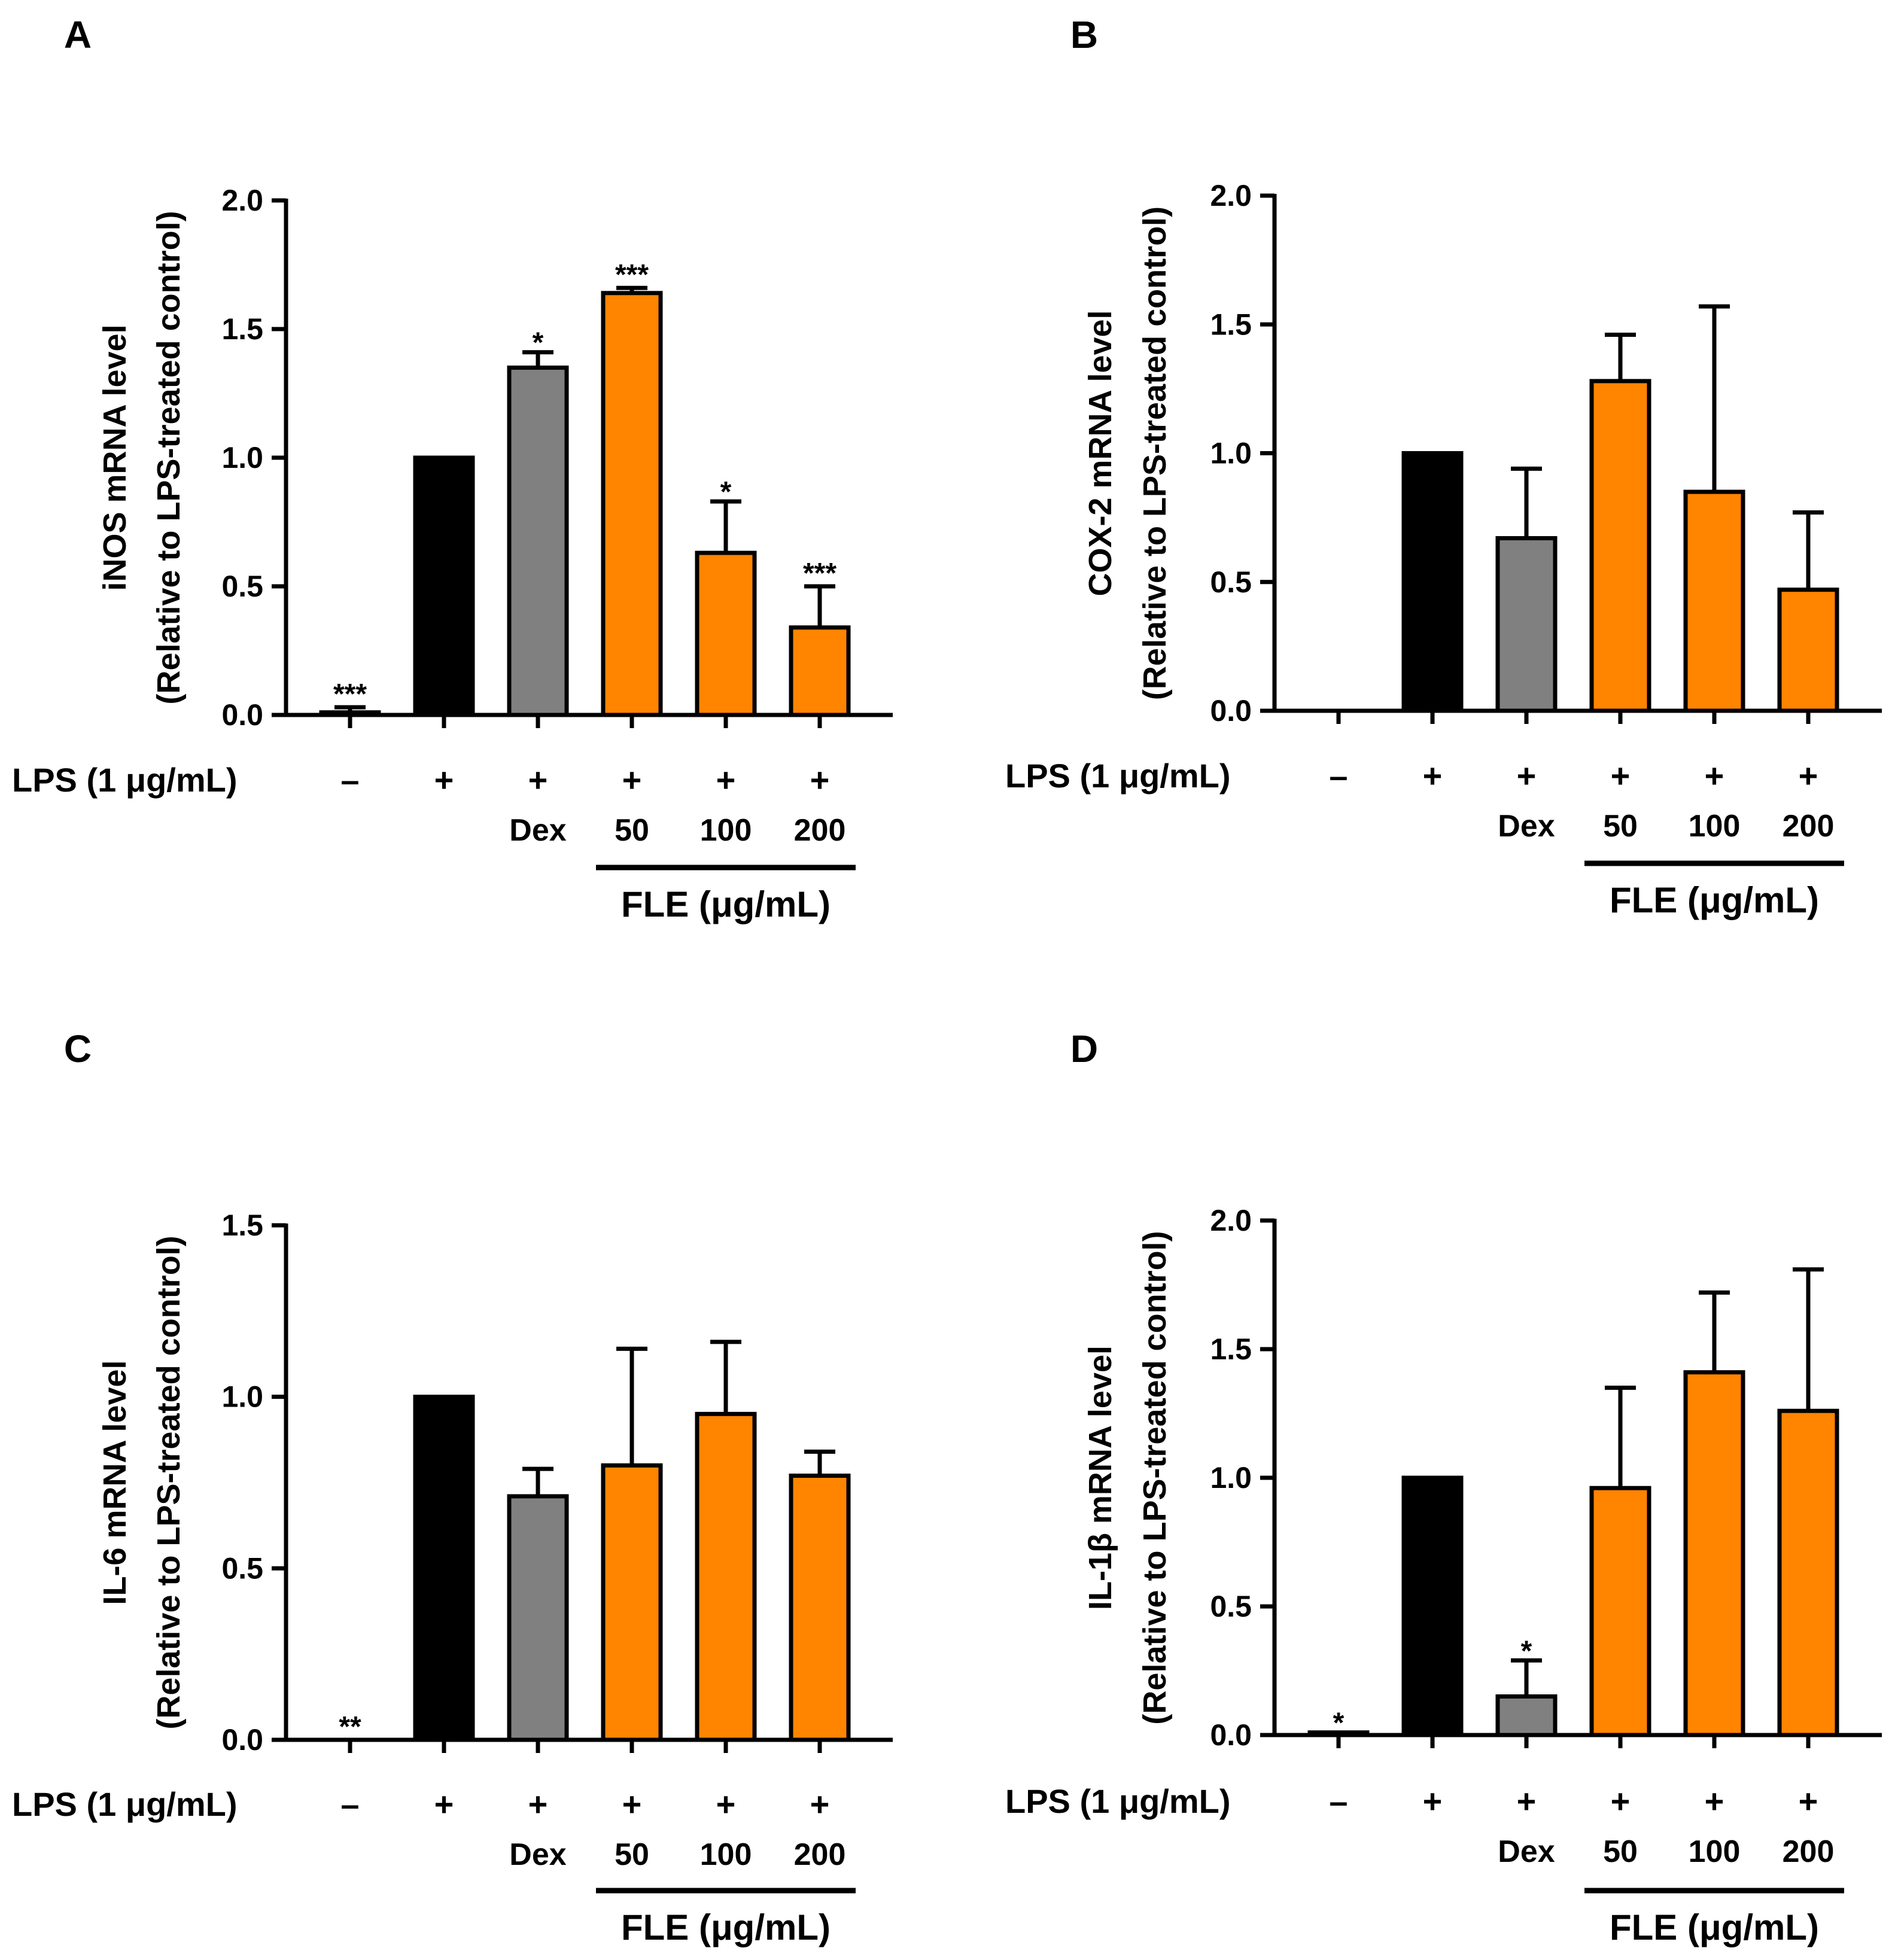 This screenshot has width=1895, height=1960. I want to click on panel-c-group-label-5: 200, so click(820, 1854).